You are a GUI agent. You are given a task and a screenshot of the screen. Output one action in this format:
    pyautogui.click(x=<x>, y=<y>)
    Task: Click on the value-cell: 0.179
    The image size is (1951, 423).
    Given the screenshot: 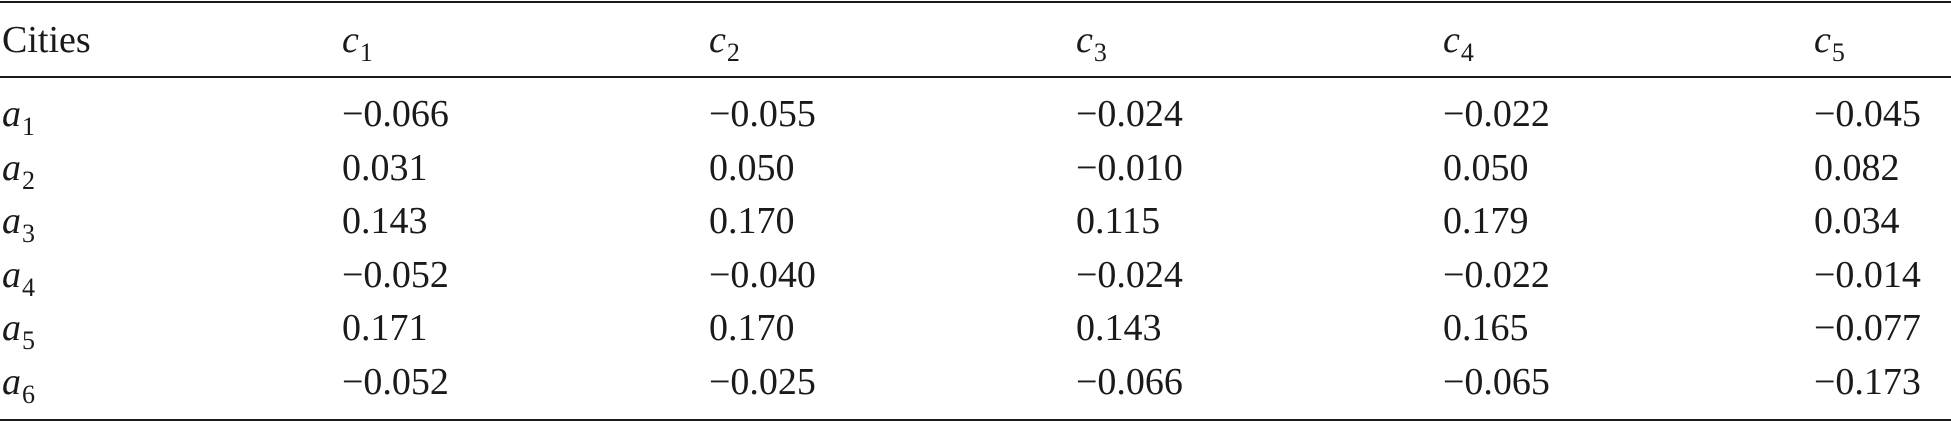 What is the action you would take?
    pyautogui.click(x=1486, y=221)
    